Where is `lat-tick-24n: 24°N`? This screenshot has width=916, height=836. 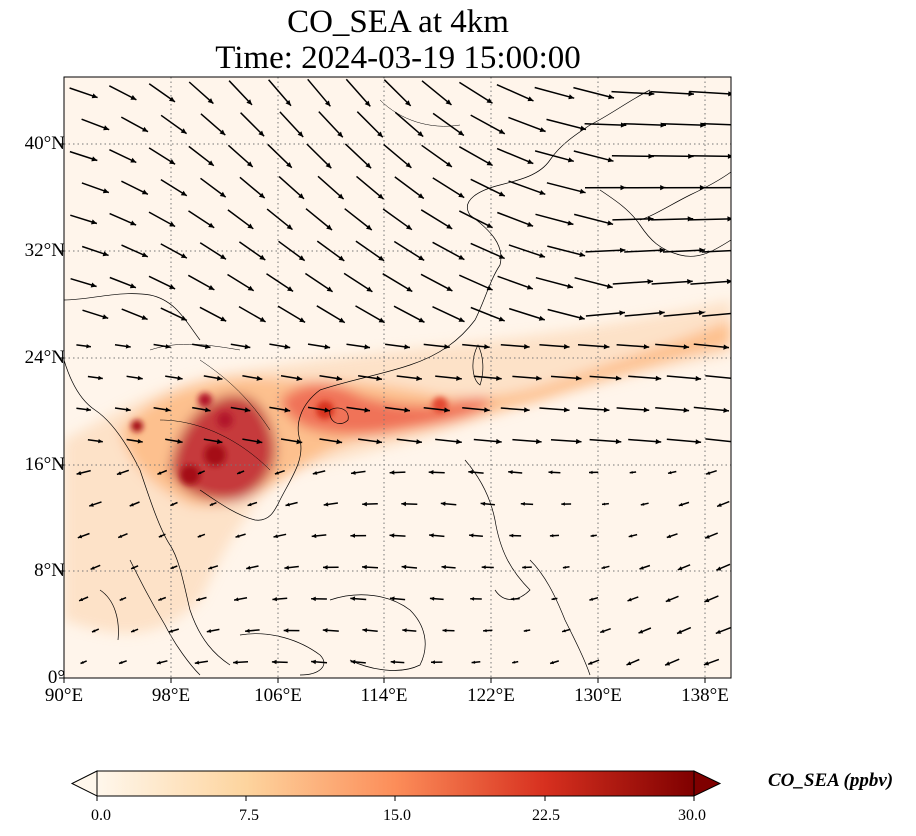 lat-tick-24n: 24°N is located at coordinates (44, 357).